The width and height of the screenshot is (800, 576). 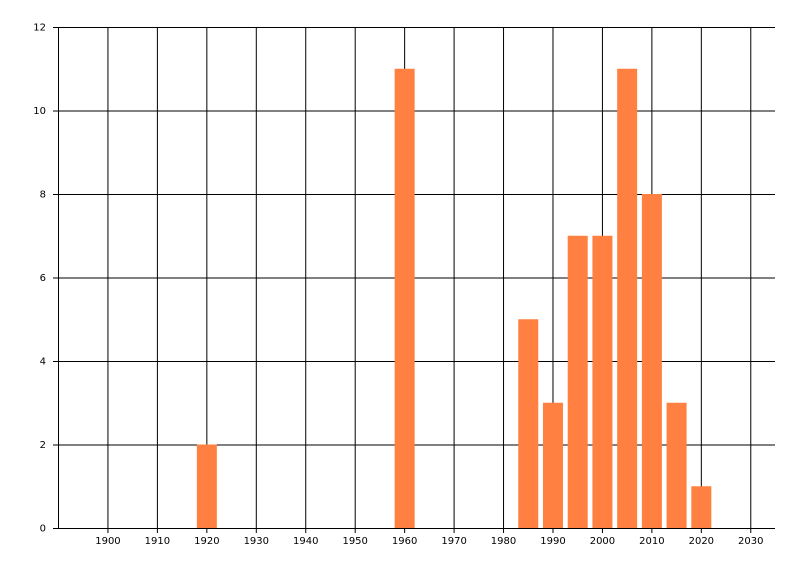 What do you see at coordinates (43, 278) in the screenshot?
I see `y-tick-label: 6` at bounding box center [43, 278].